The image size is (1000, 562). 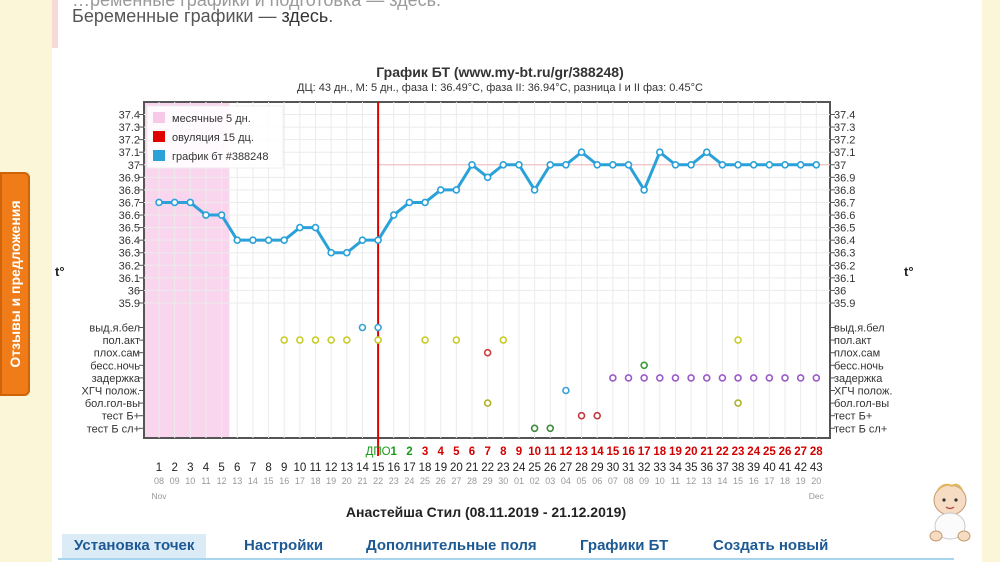 I want to click on cycle-day-label: 11, so click(x=316, y=468).